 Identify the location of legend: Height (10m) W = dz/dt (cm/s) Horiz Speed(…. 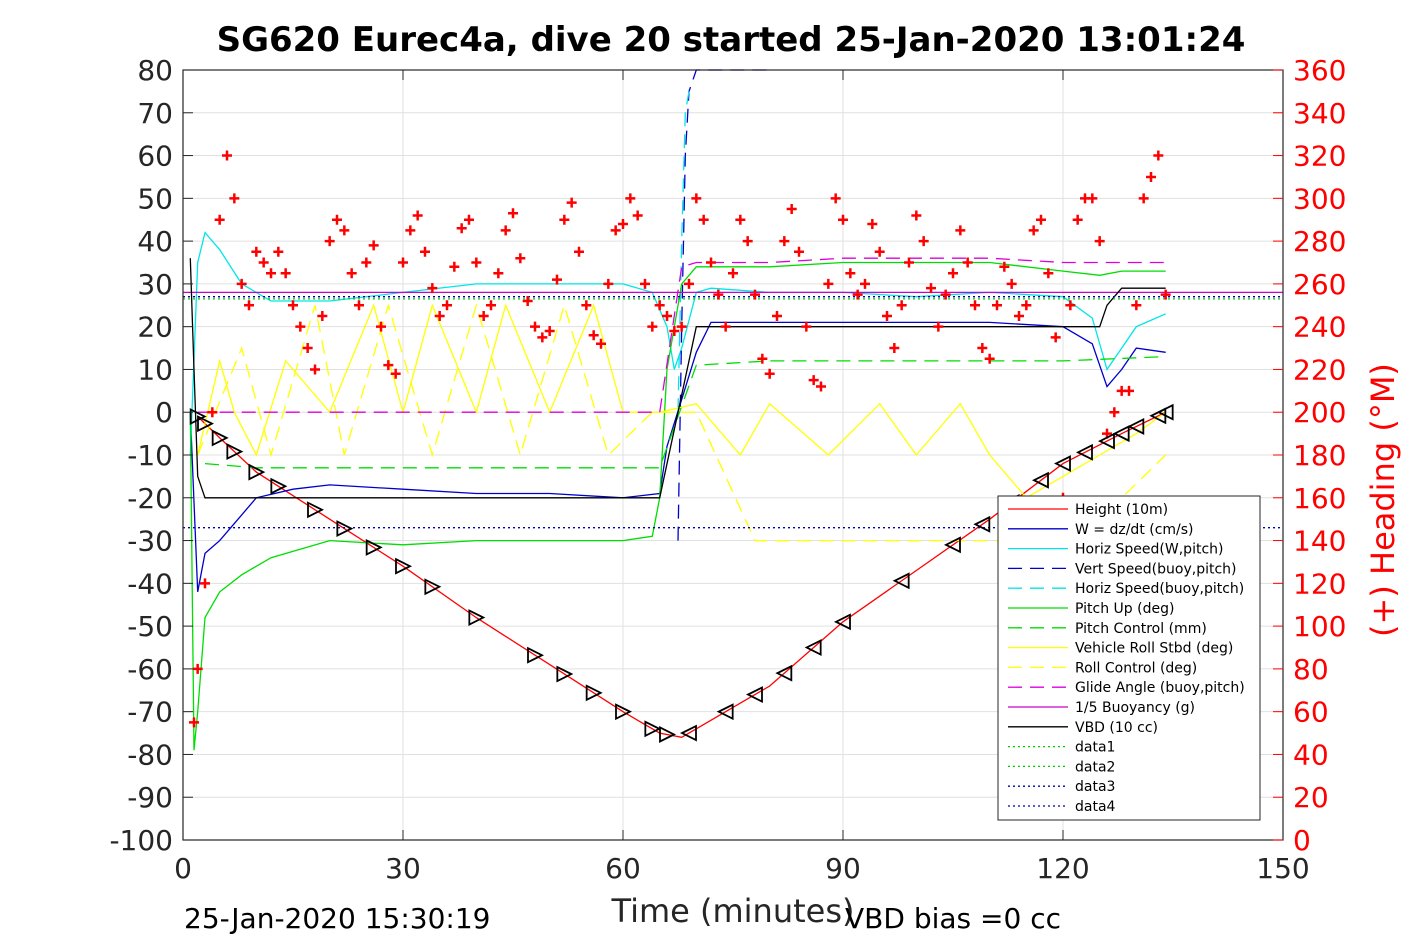
(1129, 658).